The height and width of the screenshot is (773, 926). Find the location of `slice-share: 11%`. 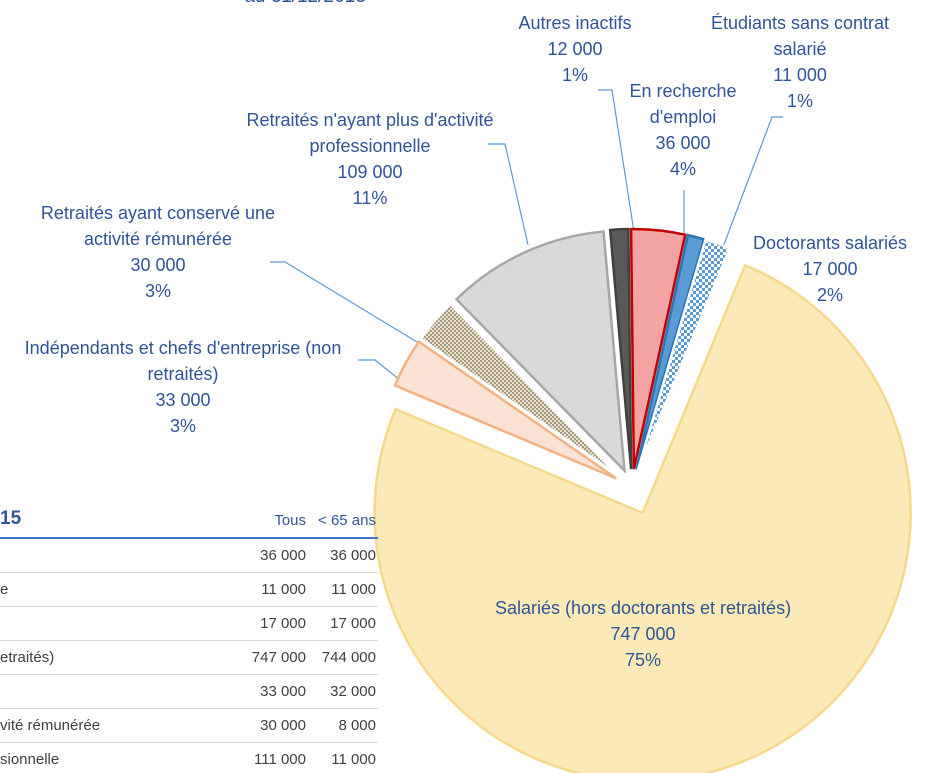

slice-share: 11% is located at coordinates (370, 198).